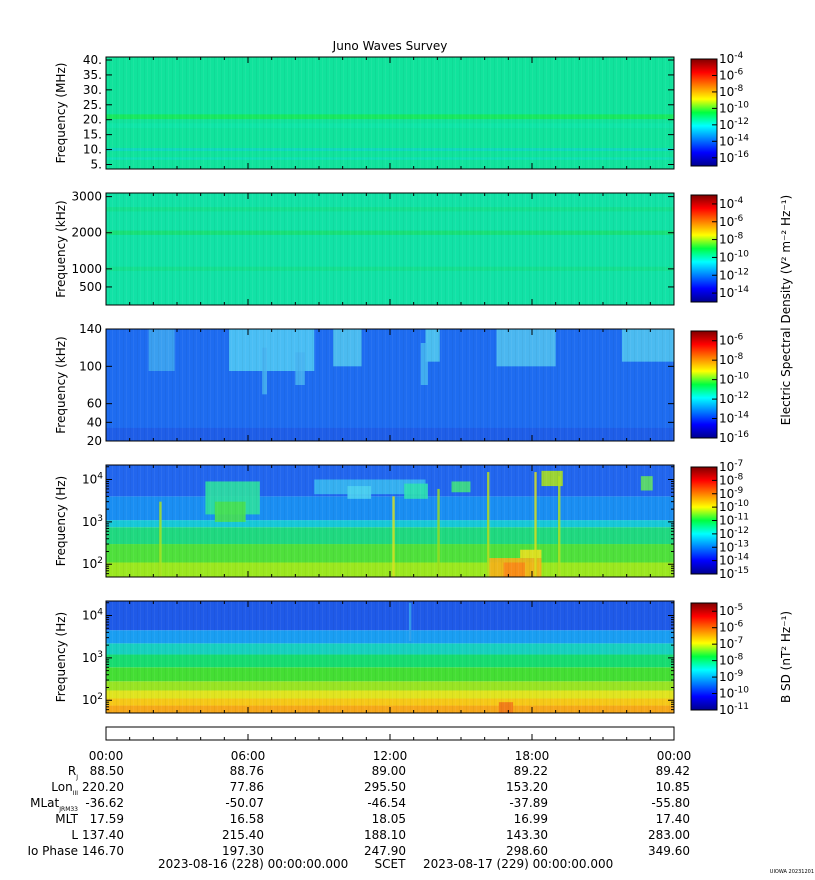 The width and height of the screenshot is (815, 880). I want to click on y-tick-label: 3000, so click(86, 197).